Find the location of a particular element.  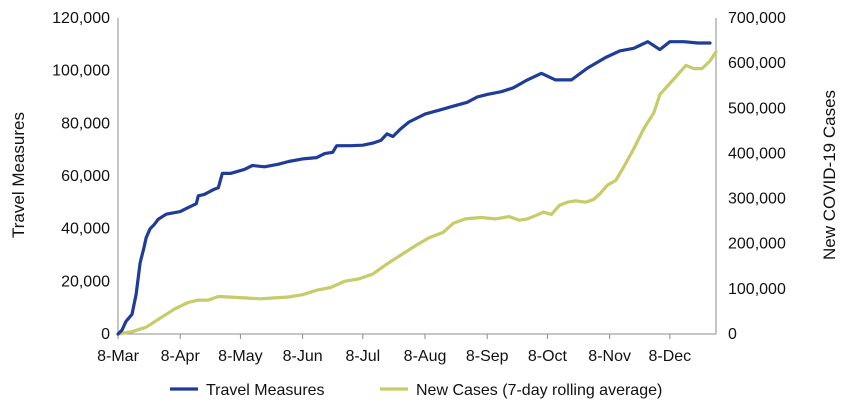

x-tick-label: 8-Apr is located at coordinates (181, 356).